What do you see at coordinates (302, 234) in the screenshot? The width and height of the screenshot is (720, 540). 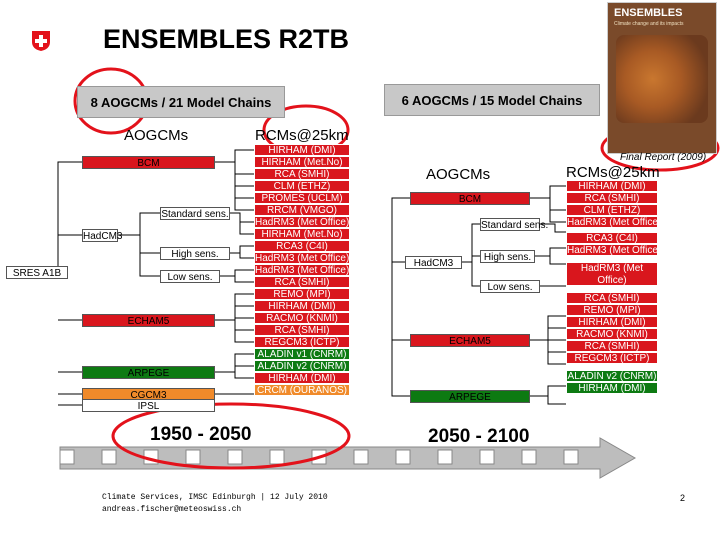 I see `left-rcm-8: HIRHAM (Met.No)` at bounding box center [302, 234].